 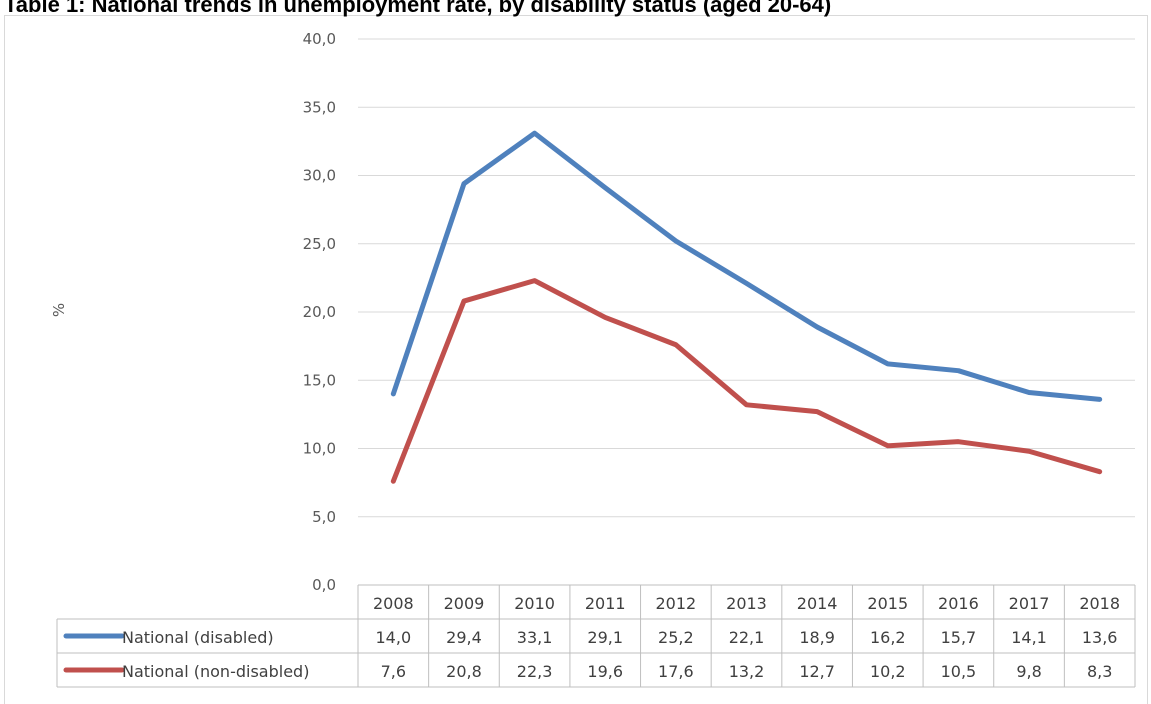 What do you see at coordinates (464, 671) in the screenshot?
I see `data-label: 20,8` at bounding box center [464, 671].